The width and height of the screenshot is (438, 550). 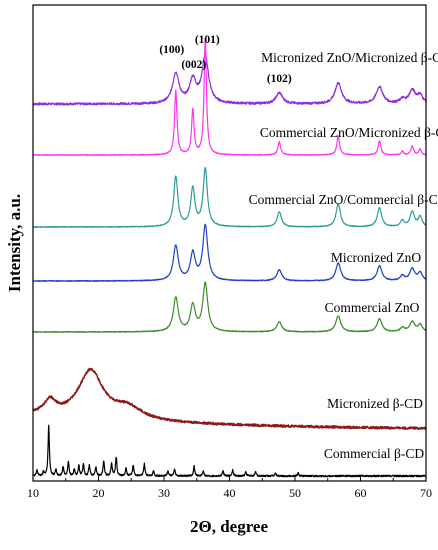 I want to click on x-tick-label-2: 20, so click(x=99, y=493).